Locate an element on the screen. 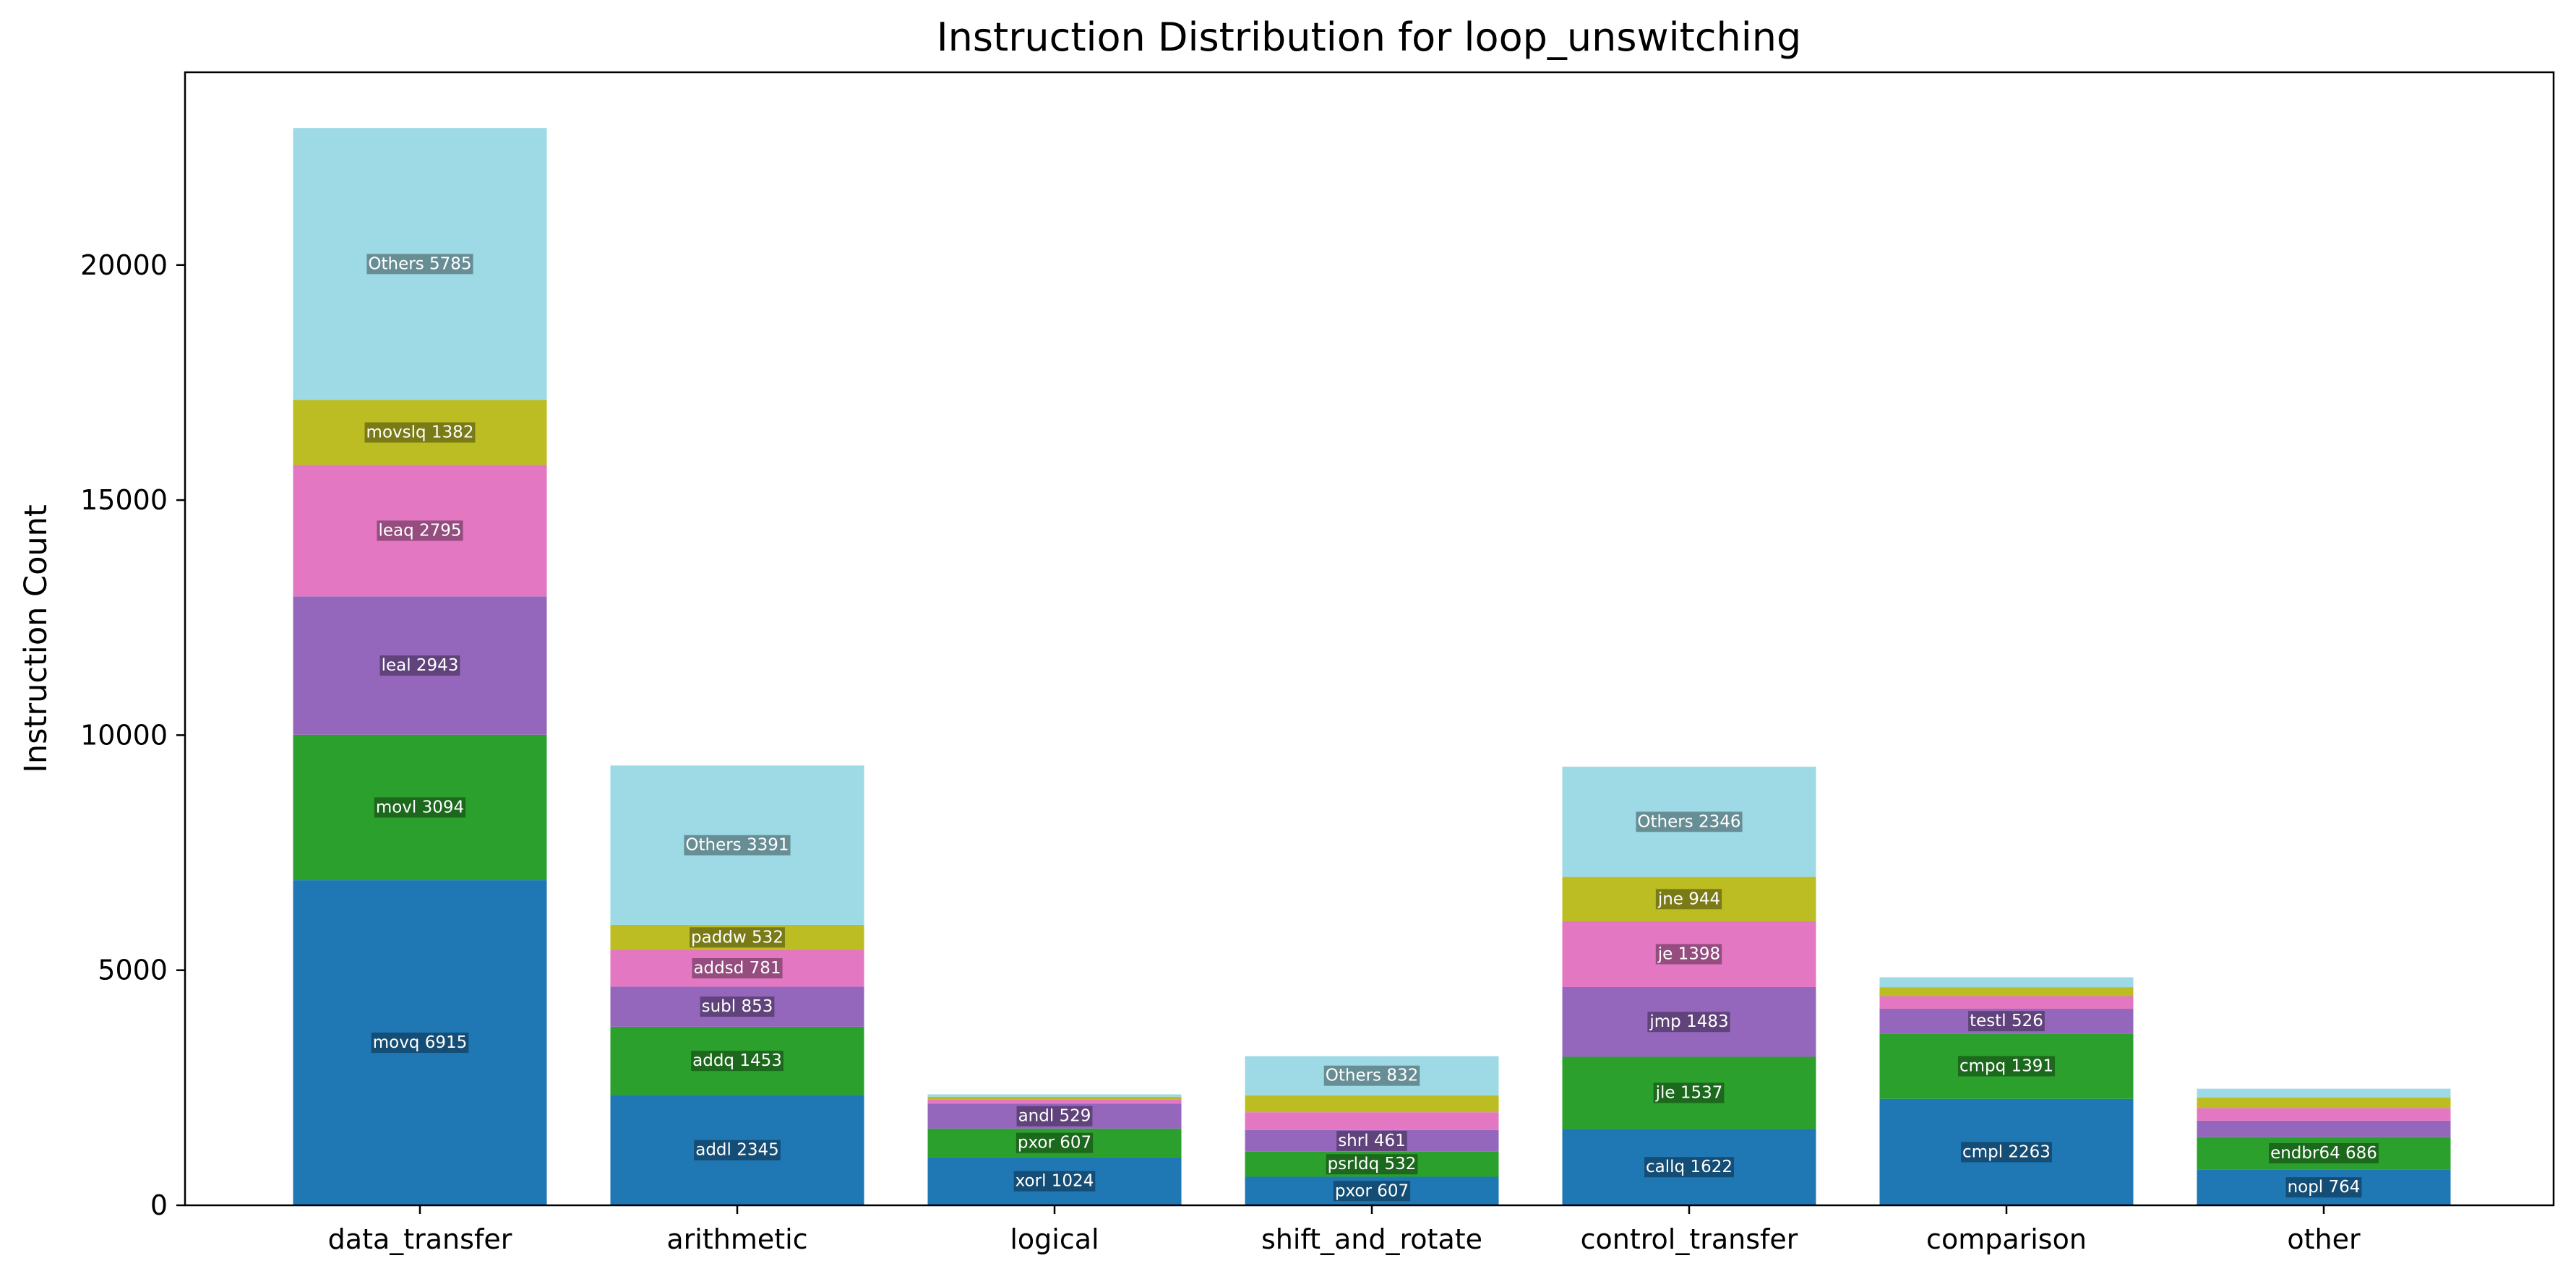 This screenshot has width=2576, height=1279. y-tick-label: 15000 is located at coordinates (124, 500).